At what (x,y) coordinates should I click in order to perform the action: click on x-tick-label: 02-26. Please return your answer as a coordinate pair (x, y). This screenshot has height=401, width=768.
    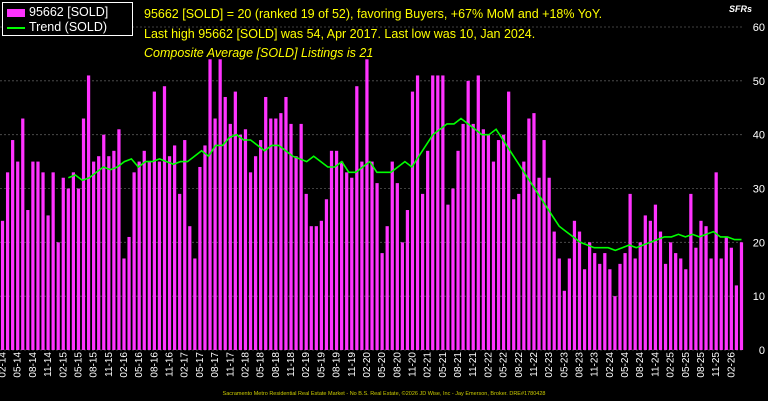
    Looking at the image, I should click on (731, 365).